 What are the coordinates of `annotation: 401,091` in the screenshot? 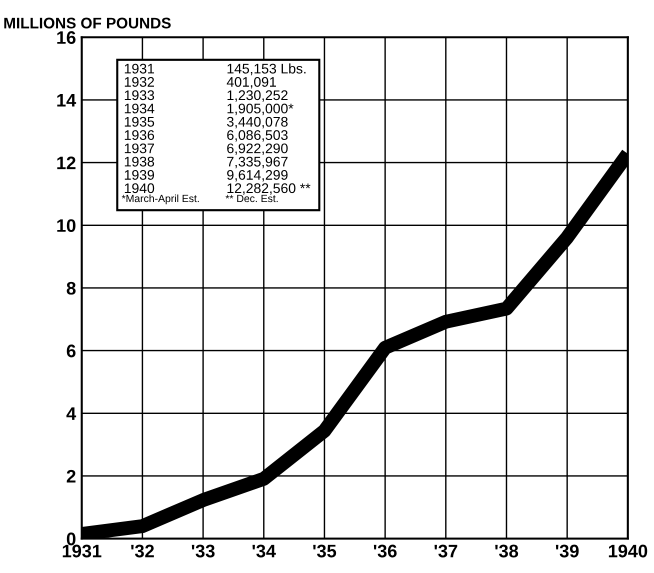 It's located at (251, 82).